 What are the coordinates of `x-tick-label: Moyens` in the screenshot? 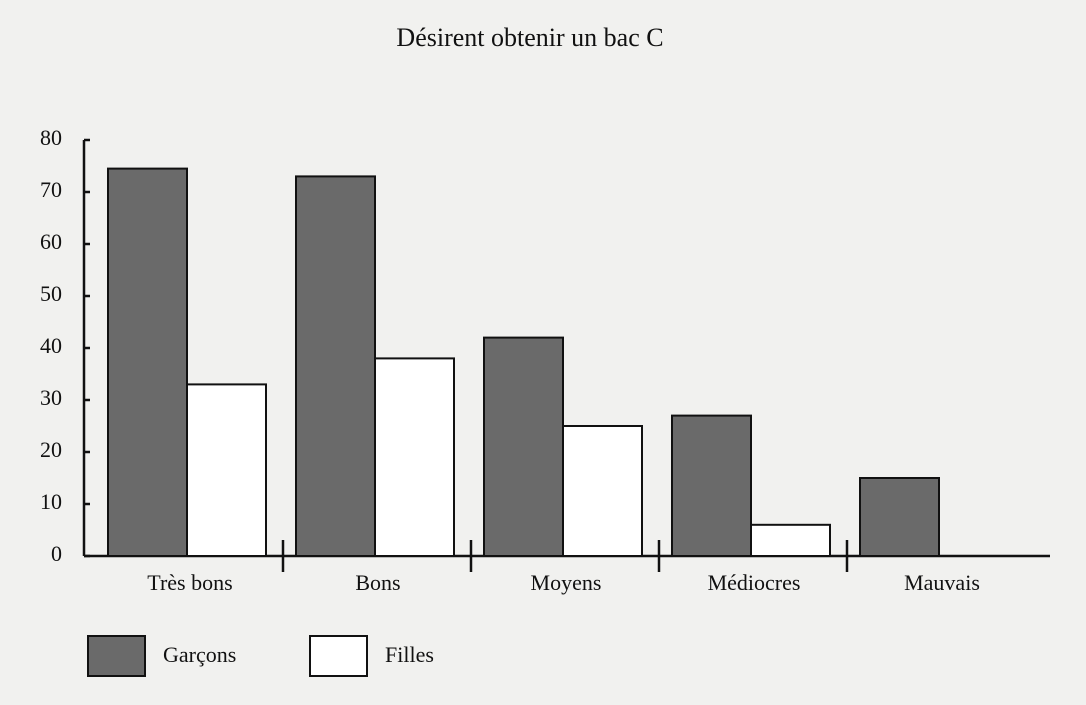 It's located at (566, 582).